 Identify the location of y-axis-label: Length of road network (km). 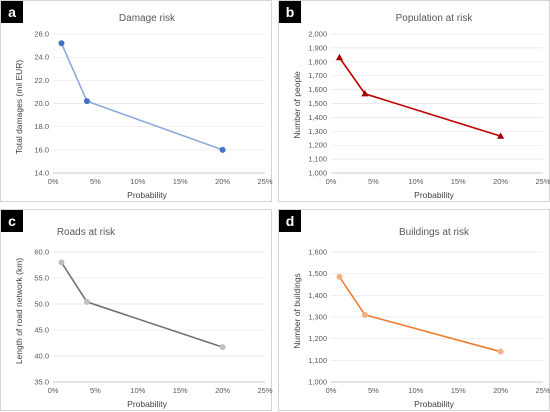
(19, 311).